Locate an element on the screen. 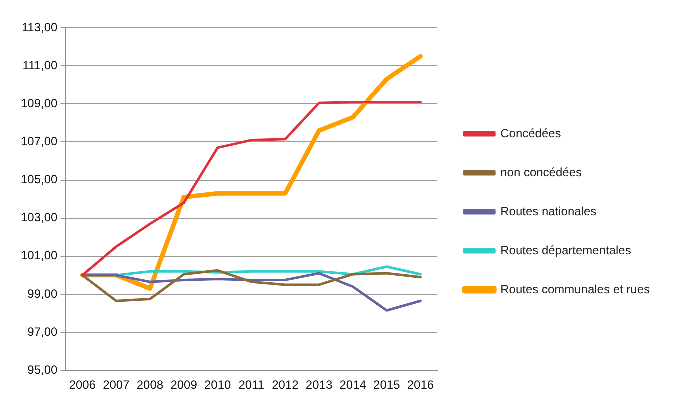 This screenshot has width=678, height=408. y-tick-label: 107,00 is located at coordinates (39, 141).